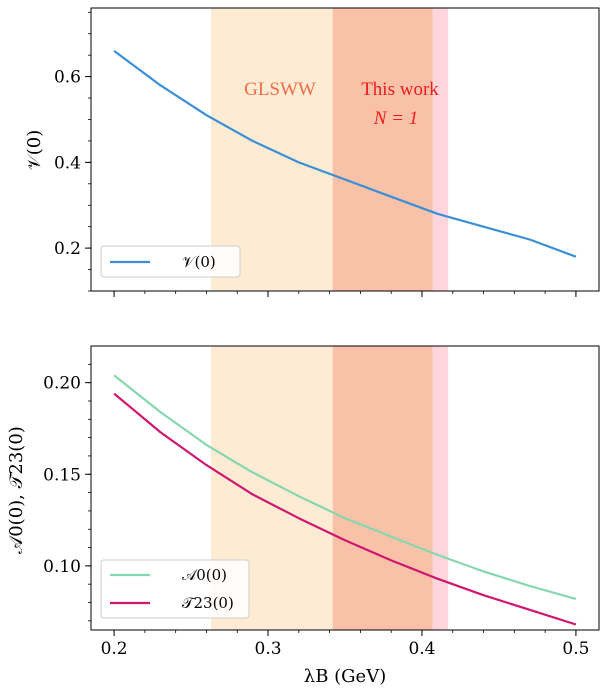 This screenshot has width=613, height=690. I want to click on bottom-legend: 𝒜0(0) 𝒯23(0), so click(175, 589).